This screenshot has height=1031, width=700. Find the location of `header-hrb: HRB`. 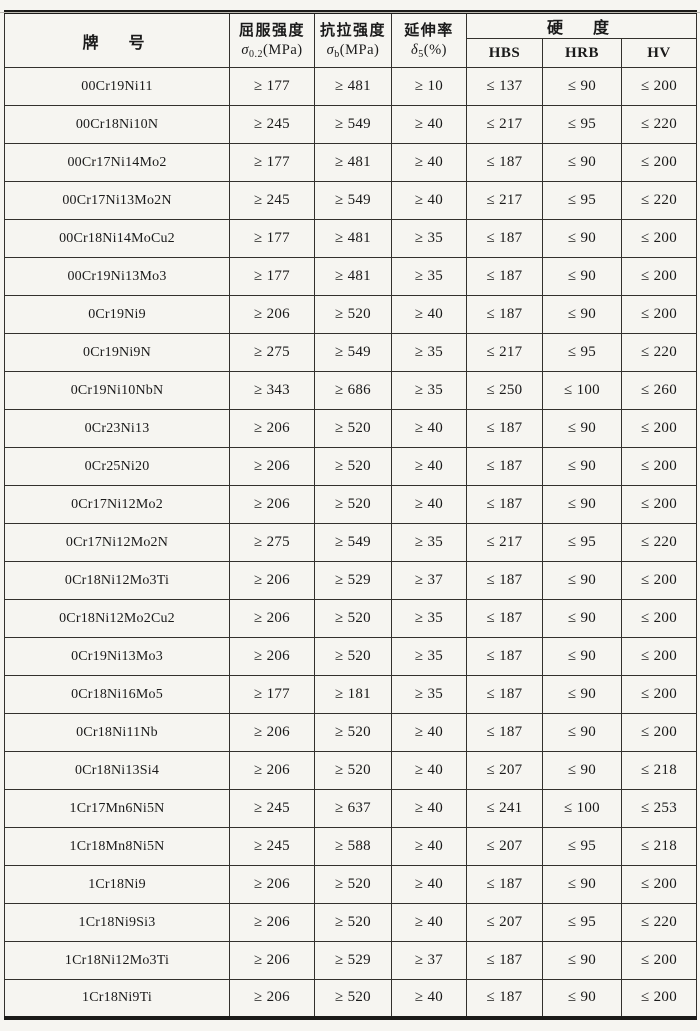

header-hrb: HRB is located at coordinates (582, 53).